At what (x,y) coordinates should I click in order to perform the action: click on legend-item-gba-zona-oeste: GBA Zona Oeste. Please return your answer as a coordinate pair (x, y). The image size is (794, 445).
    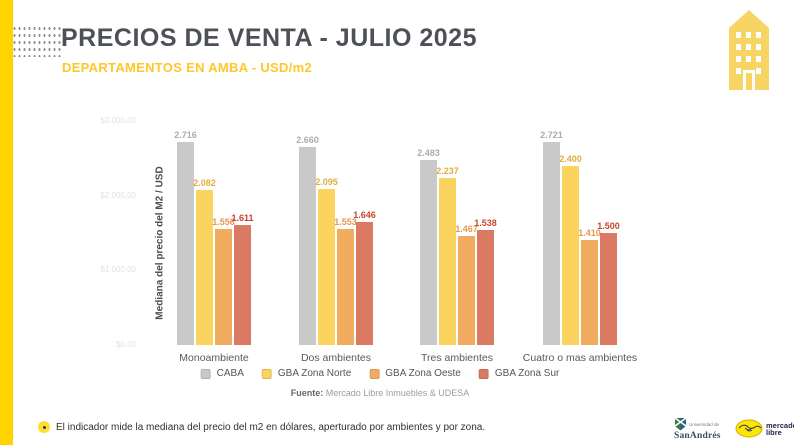
    Looking at the image, I should click on (415, 373).